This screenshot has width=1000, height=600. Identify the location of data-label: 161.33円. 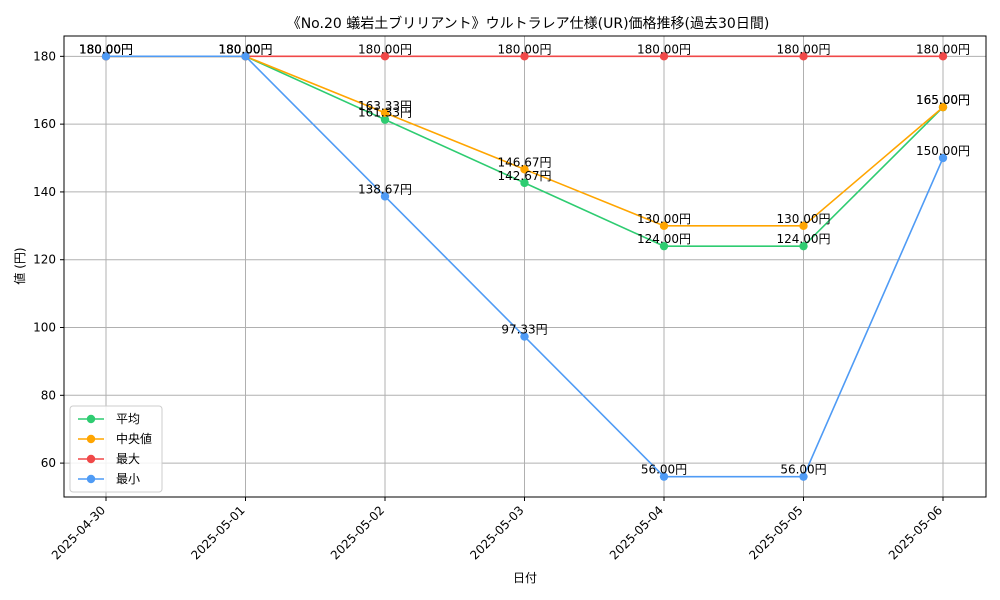
(385, 113).